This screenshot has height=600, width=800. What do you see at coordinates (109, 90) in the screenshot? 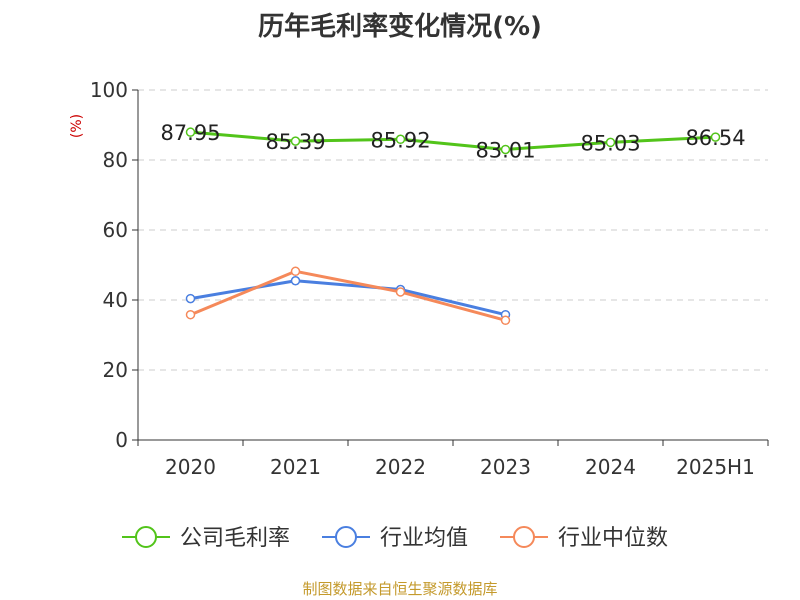
I see `y-tick-label: 100` at bounding box center [109, 90].